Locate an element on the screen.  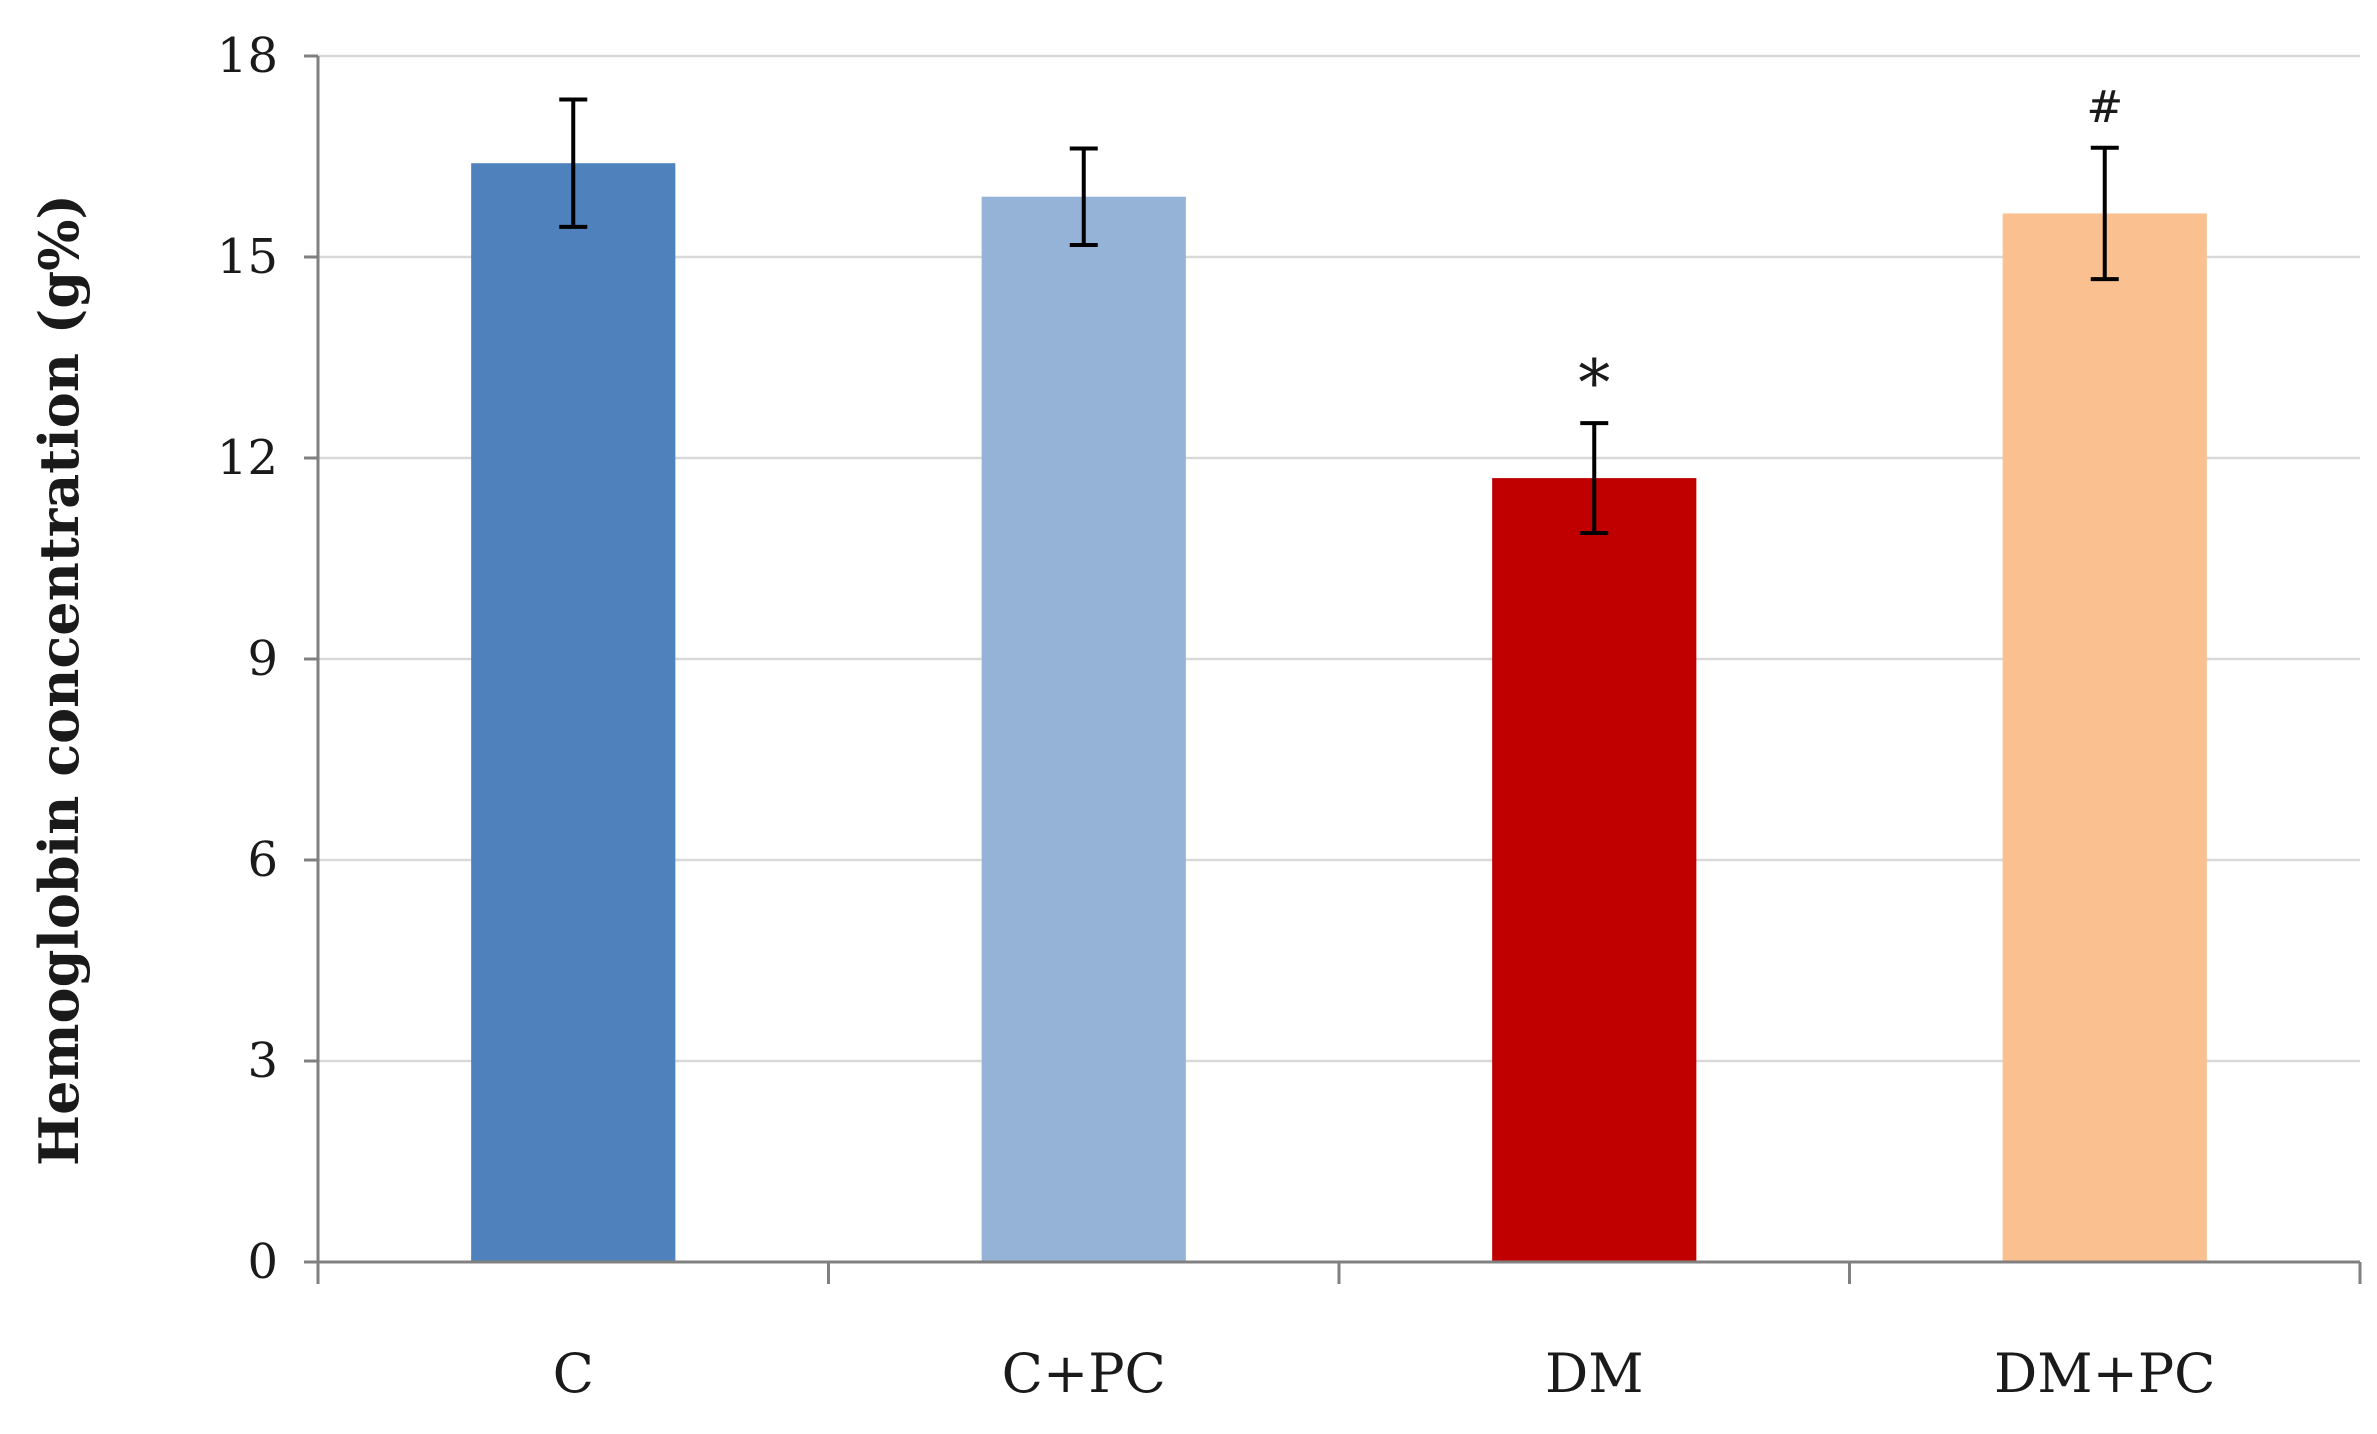
y-tick-label: 0 is located at coordinates (262, 1262).